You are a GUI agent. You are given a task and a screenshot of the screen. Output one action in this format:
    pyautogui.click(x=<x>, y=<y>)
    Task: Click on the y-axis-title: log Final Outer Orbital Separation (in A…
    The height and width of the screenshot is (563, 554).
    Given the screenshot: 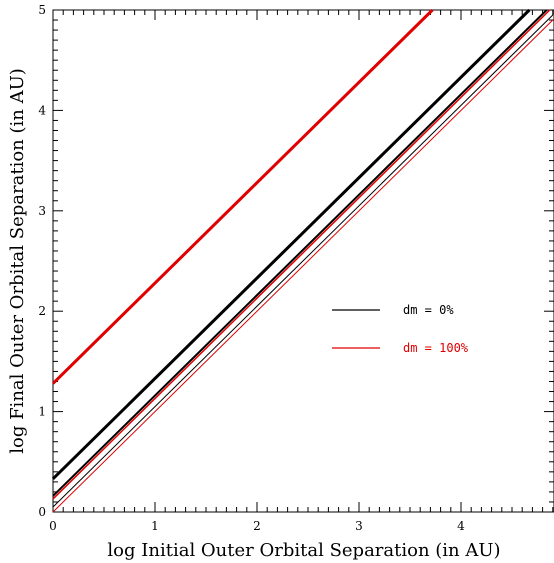 What is the action you would take?
    pyautogui.click(x=17, y=261)
    